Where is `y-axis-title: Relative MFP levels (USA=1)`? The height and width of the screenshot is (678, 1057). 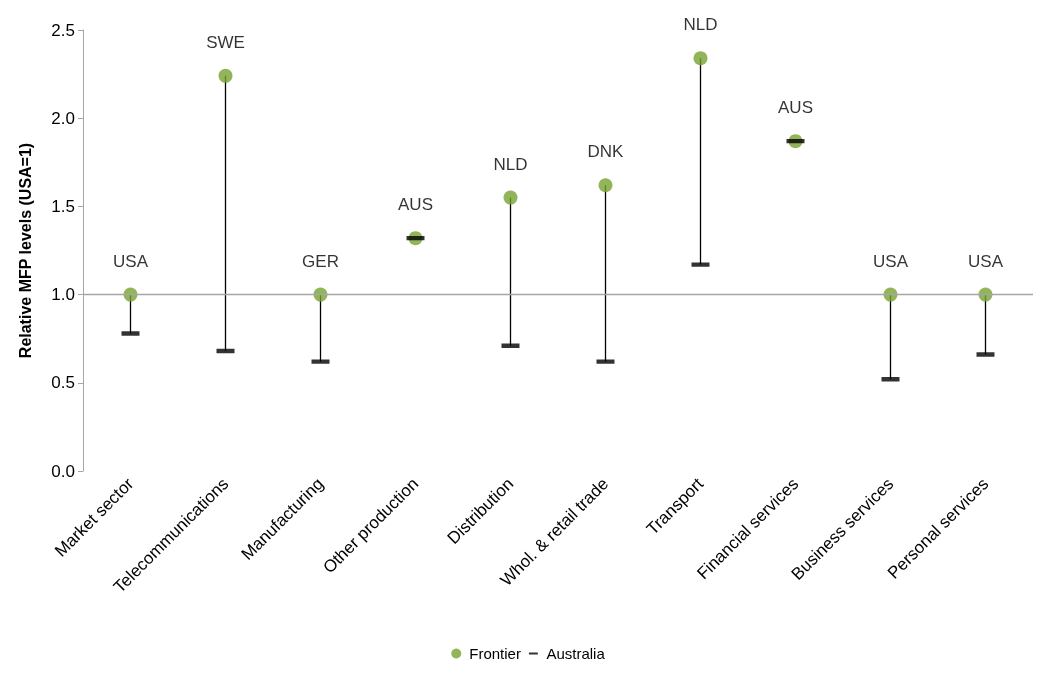
y-axis-title: Relative MFP levels (USA=1) is located at coordinates (25, 250).